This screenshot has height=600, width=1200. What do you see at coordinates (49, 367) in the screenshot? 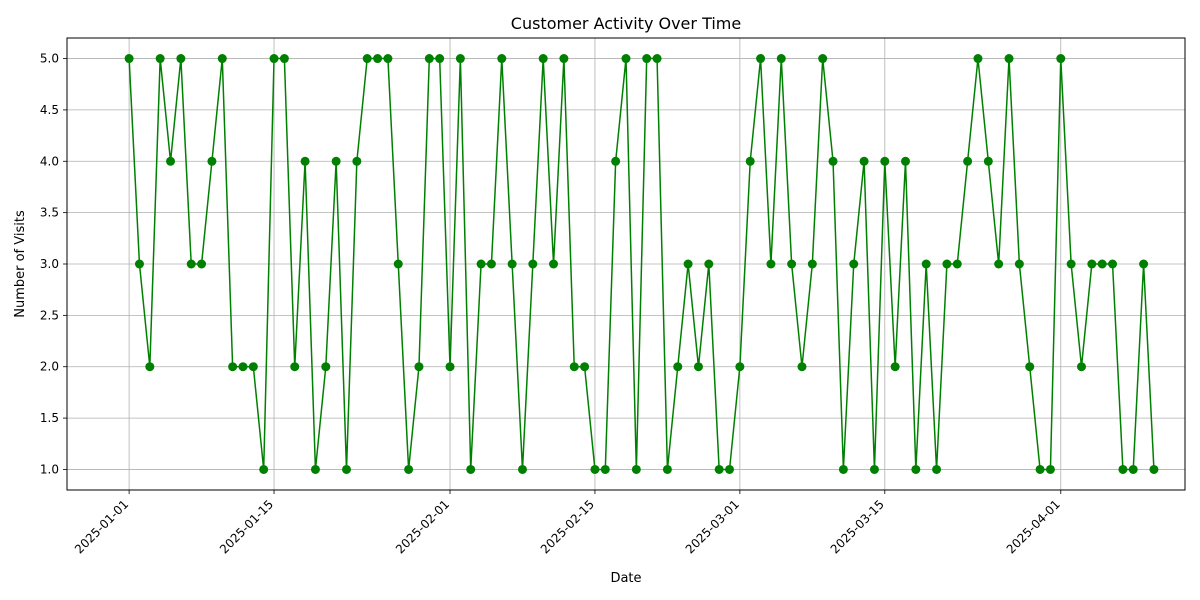
I see `y-tick-label: 2.0` at bounding box center [49, 367].